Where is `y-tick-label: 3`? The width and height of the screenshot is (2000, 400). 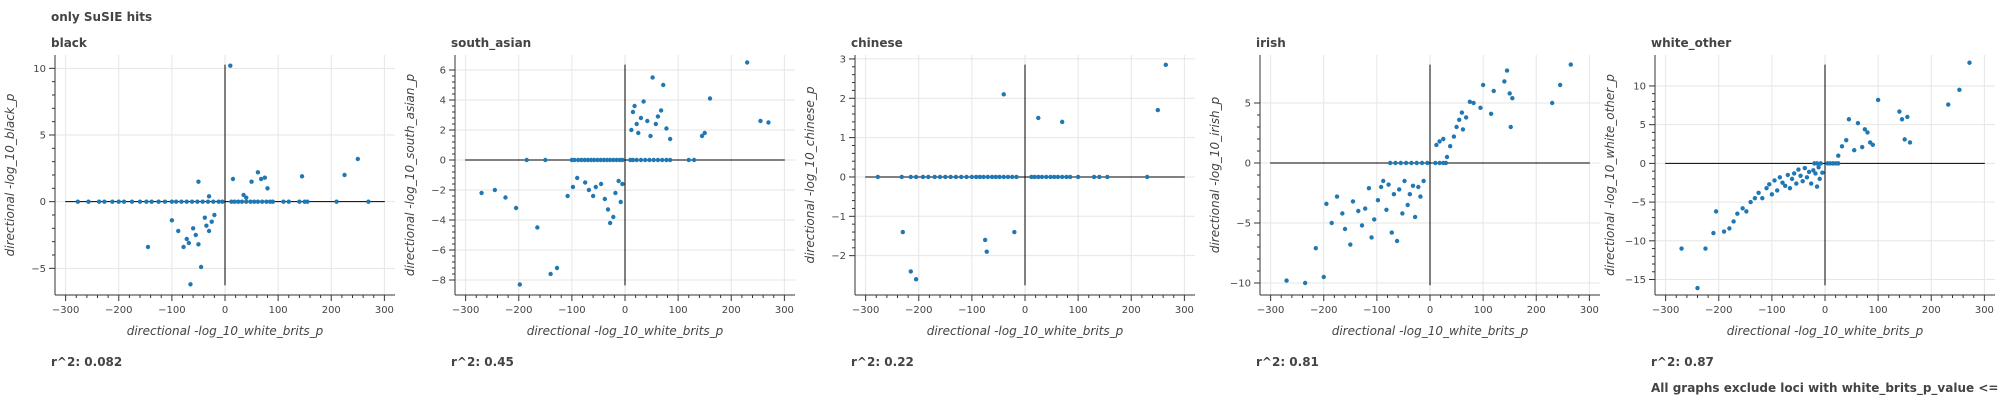
y-tick-label: 3 is located at coordinates (843, 59).